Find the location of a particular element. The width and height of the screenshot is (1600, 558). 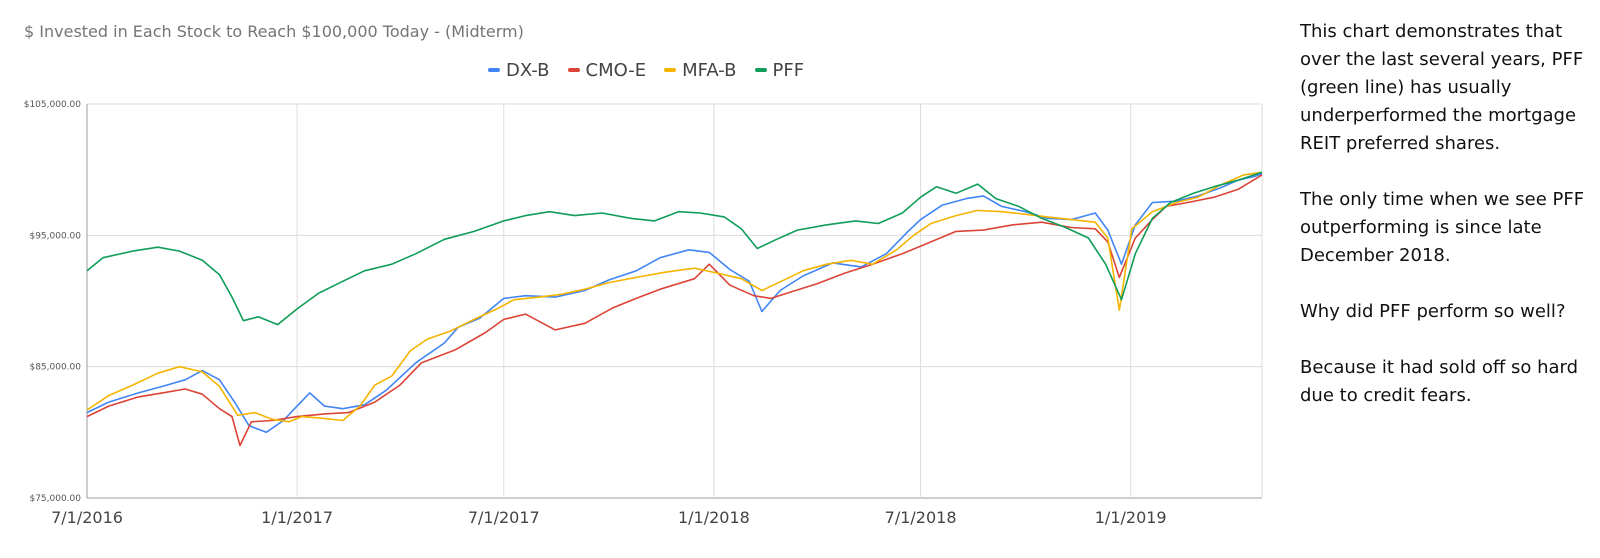

y-tick-label: $85,000.00 is located at coordinates (55, 368).